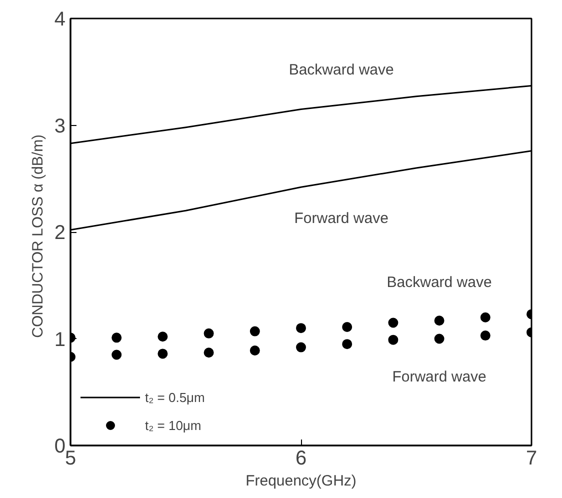  What do you see at coordinates (301, 459) in the screenshot?
I see `x-tick-label: 6` at bounding box center [301, 459].